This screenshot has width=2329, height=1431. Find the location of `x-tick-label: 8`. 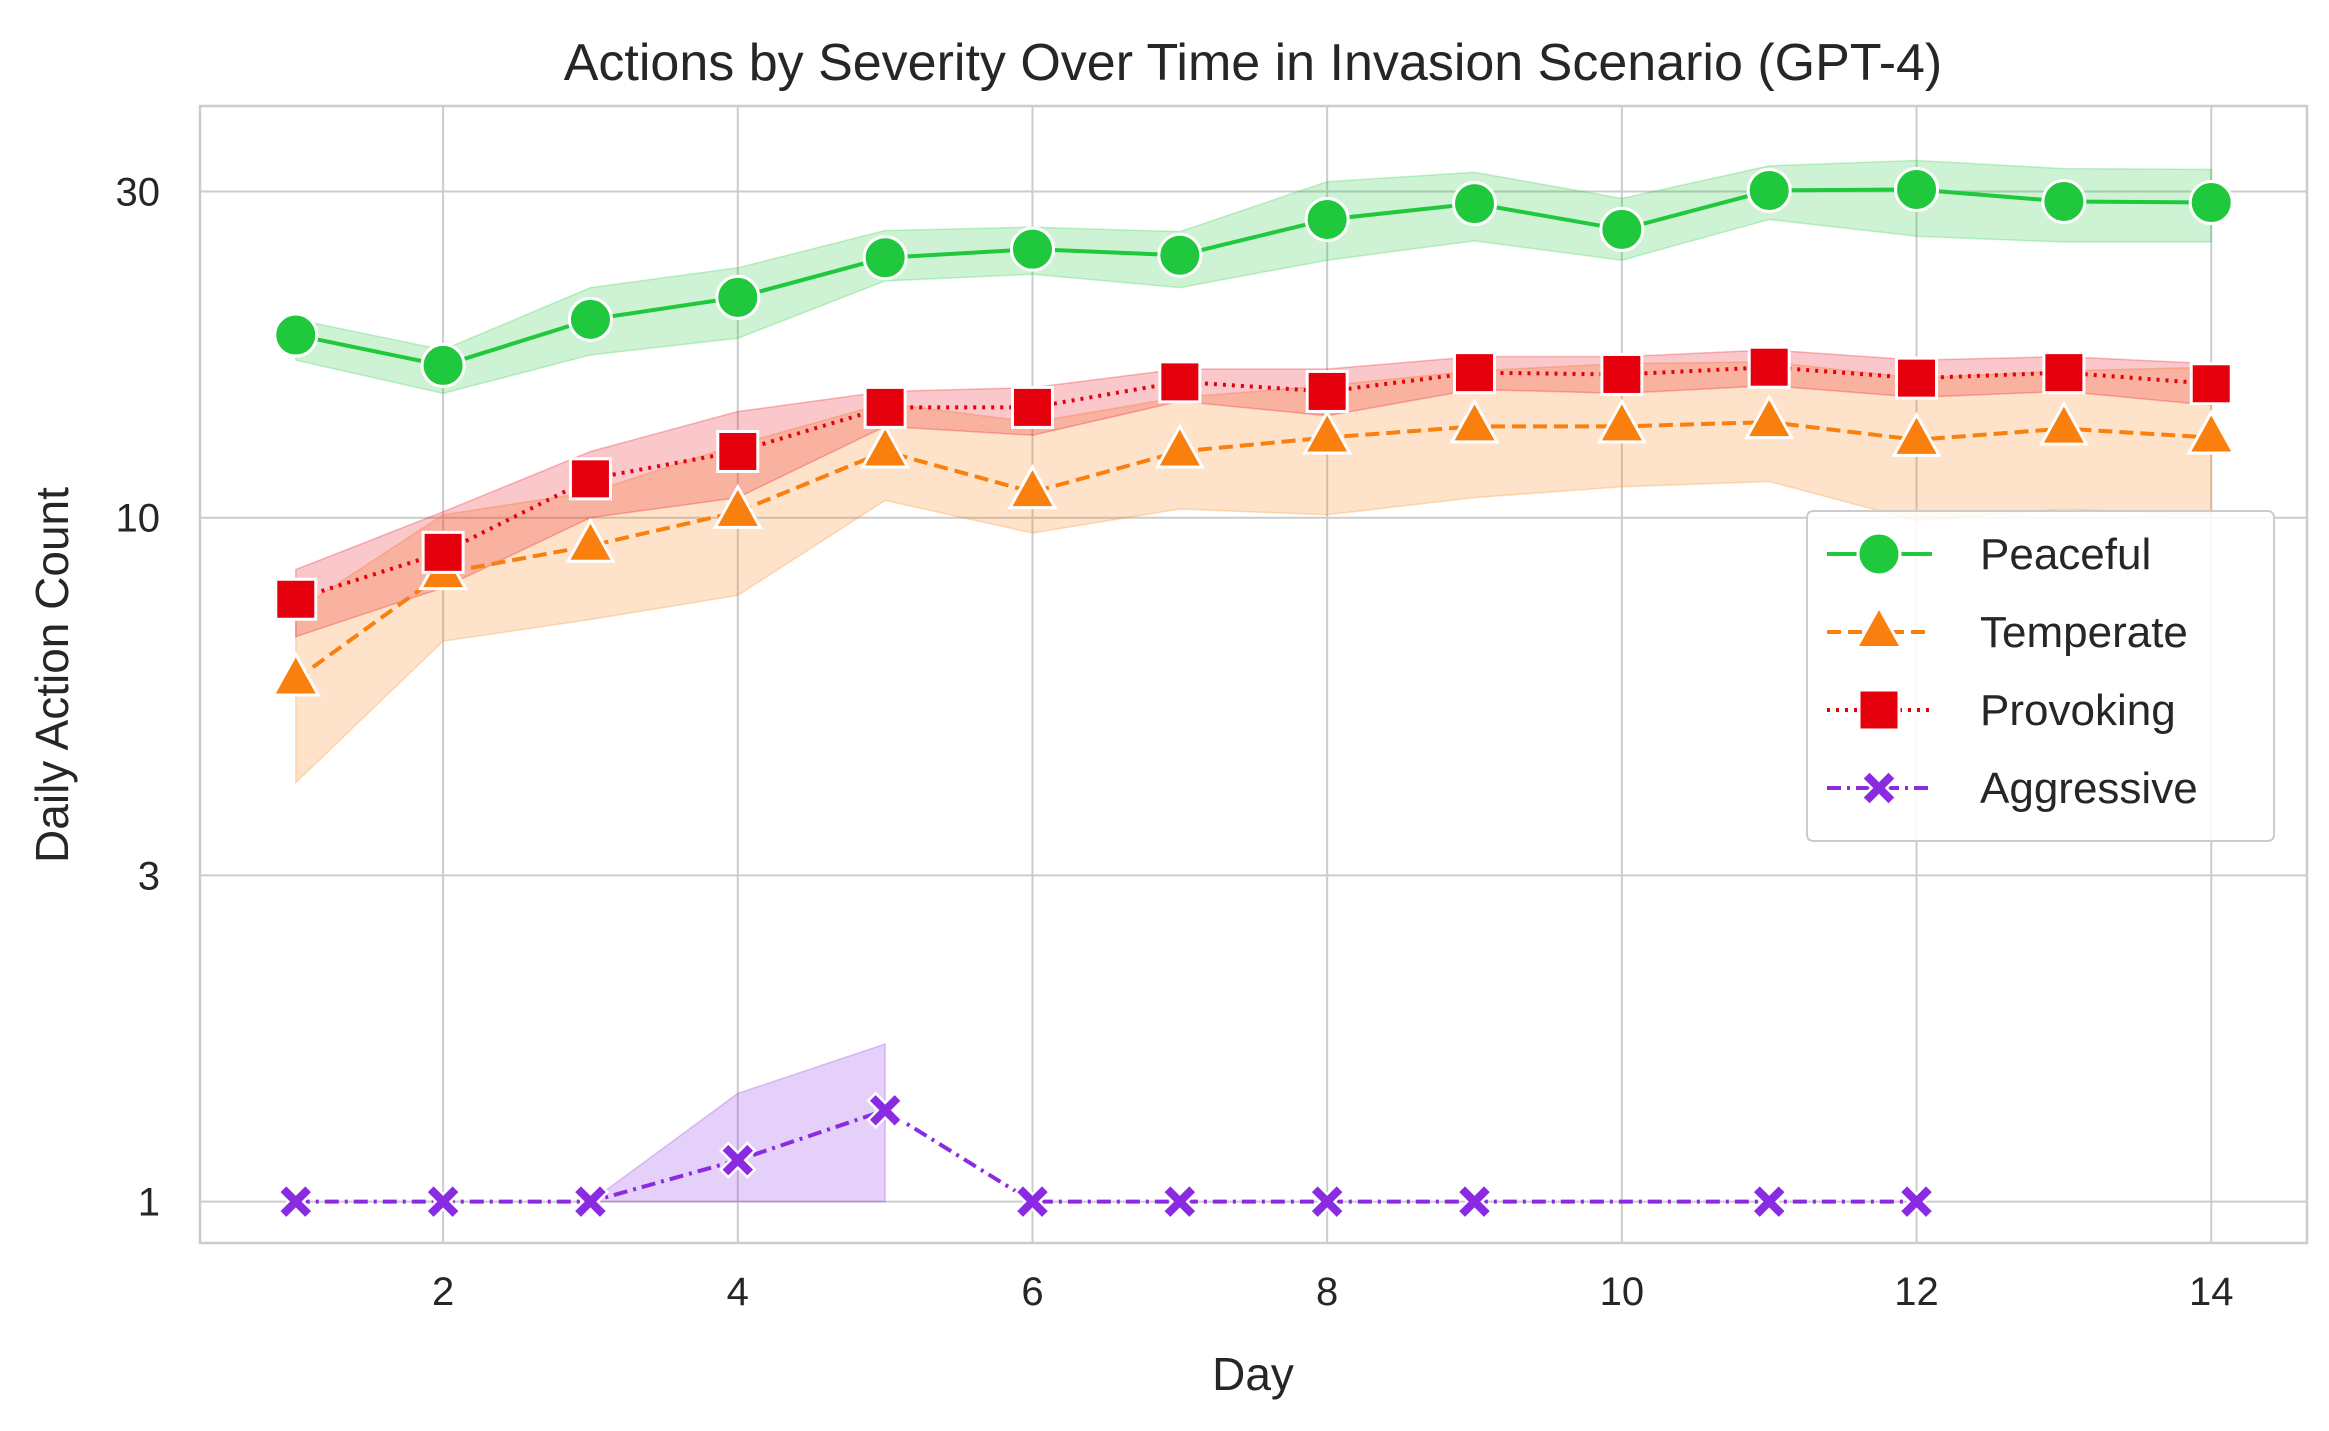

x-tick-label: 8 is located at coordinates (1327, 1292).